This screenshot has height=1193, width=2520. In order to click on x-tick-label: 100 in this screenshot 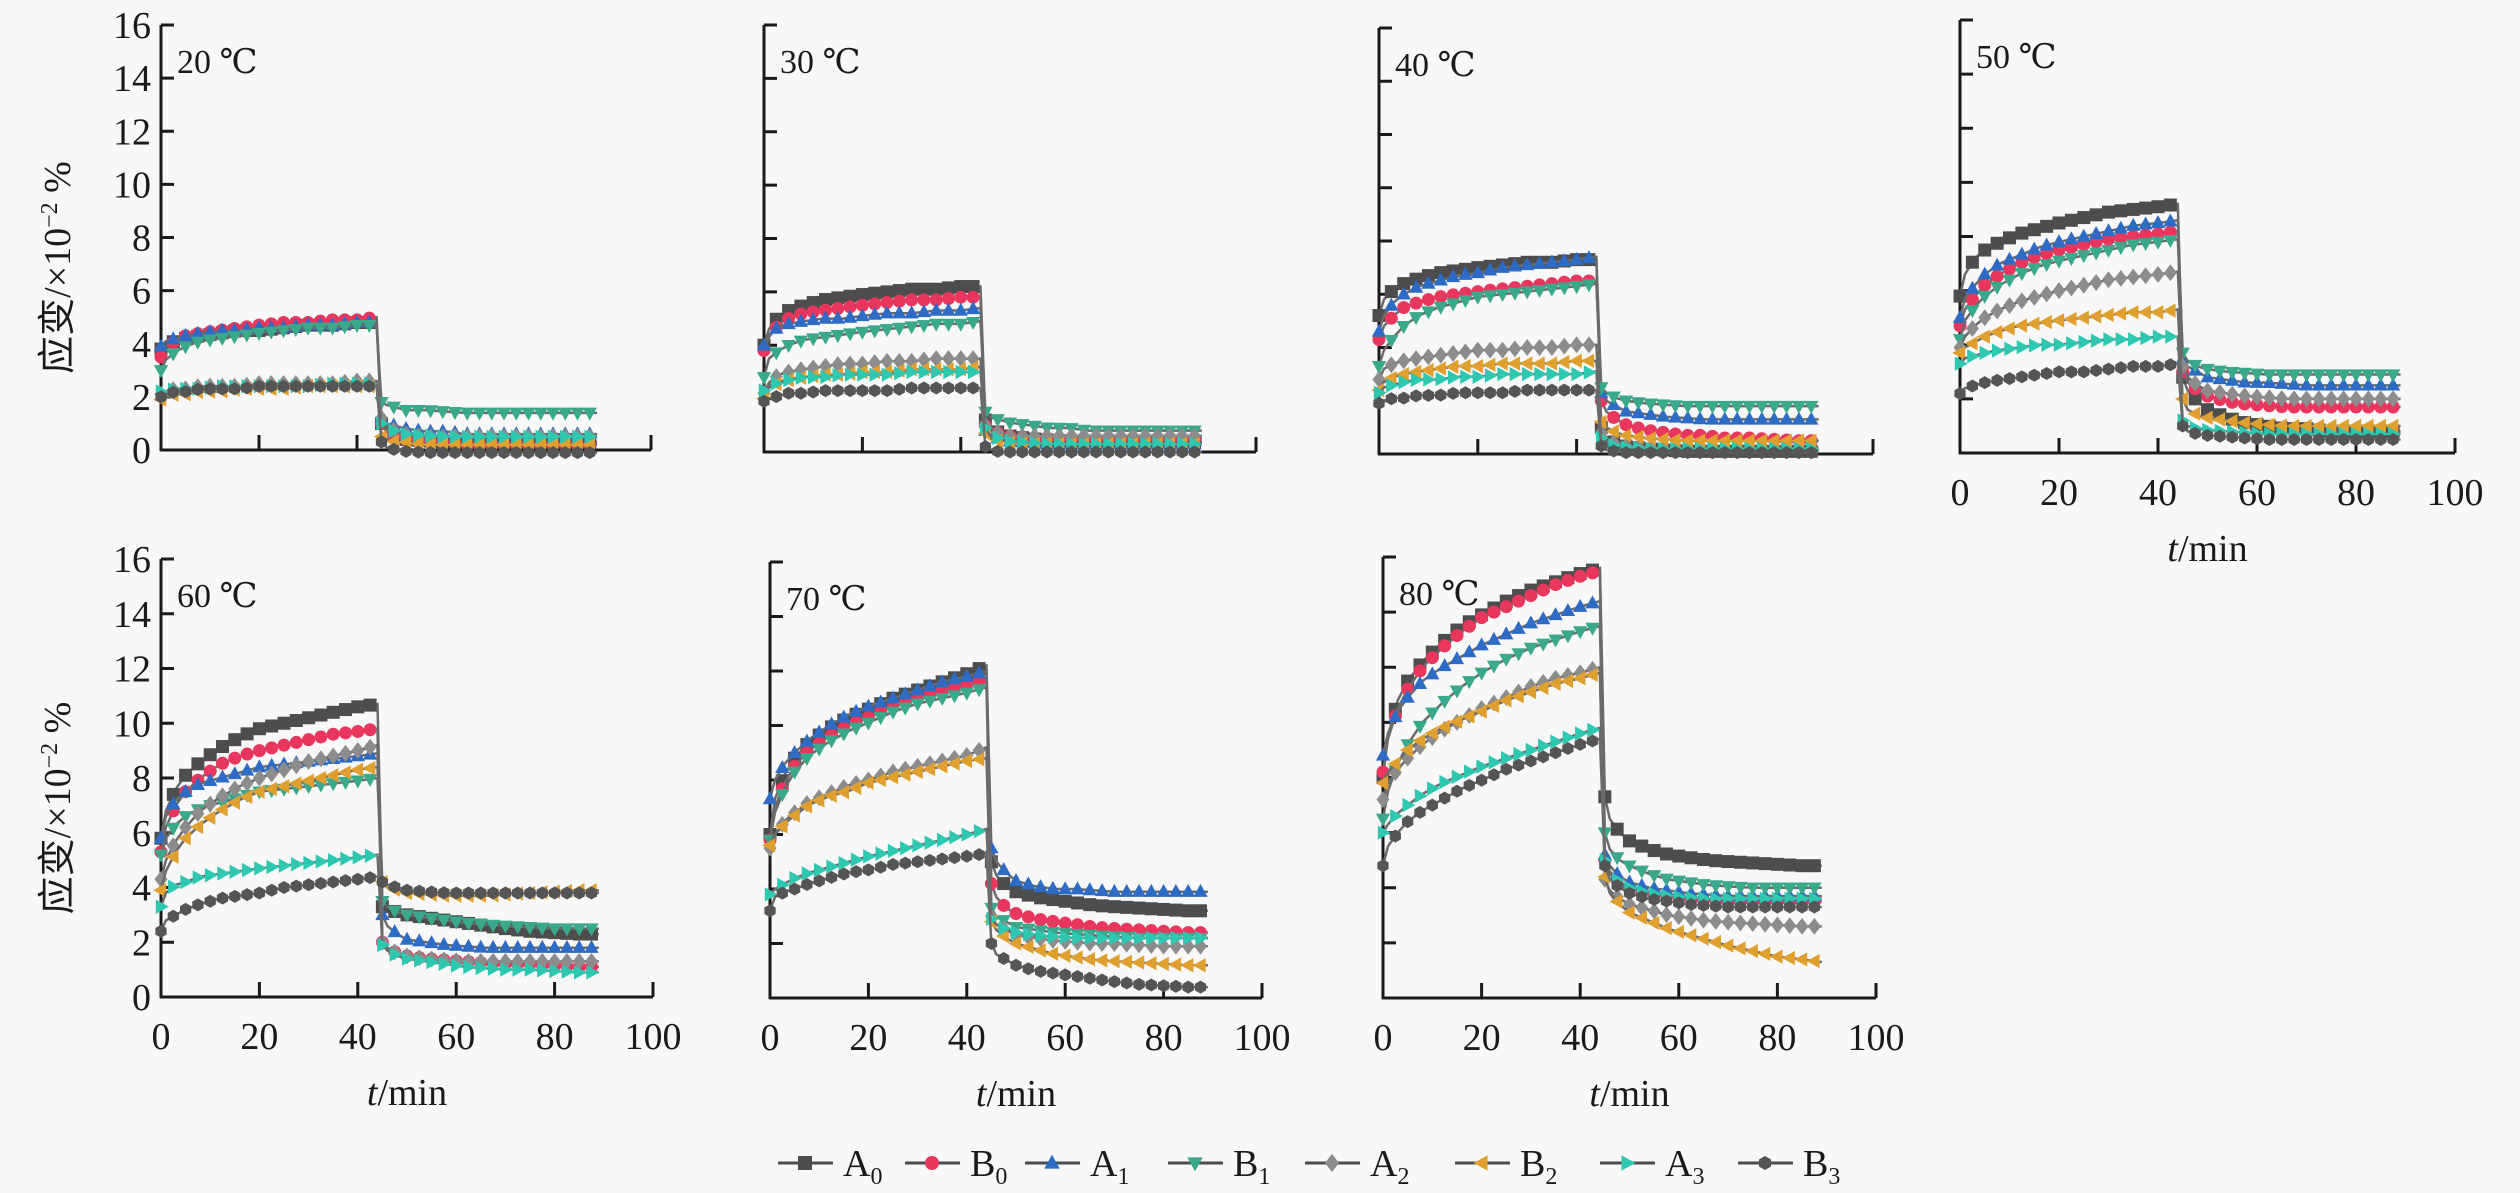, I will do `click(653, 1037)`.